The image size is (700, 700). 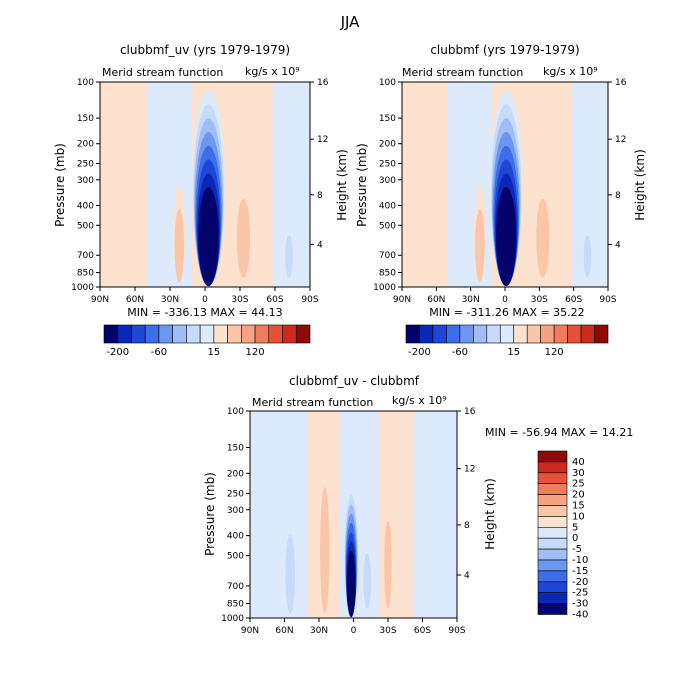 What do you see at coordinates (462, 72) in the screenshot?
I see `panel-2-subtitle: Merid stream function` at bounding box center [462, 72].